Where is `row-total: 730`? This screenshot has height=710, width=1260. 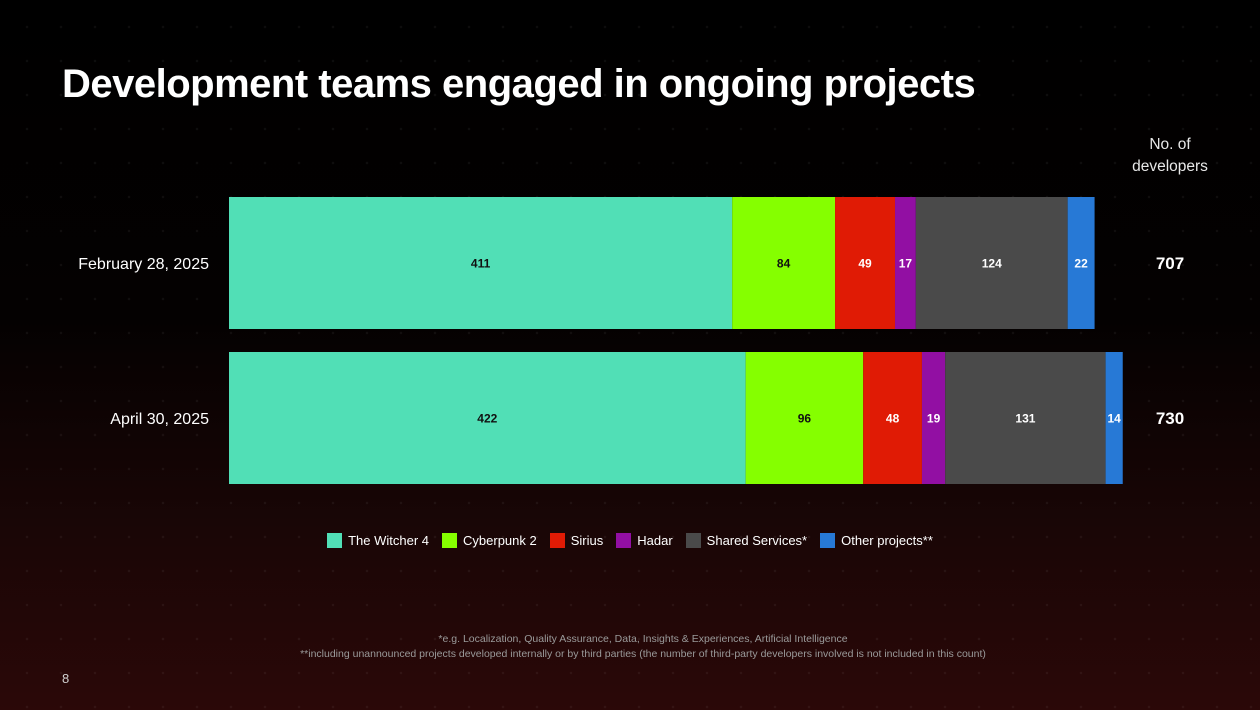
row-total: 730 is located at coordinates (1170, 418).